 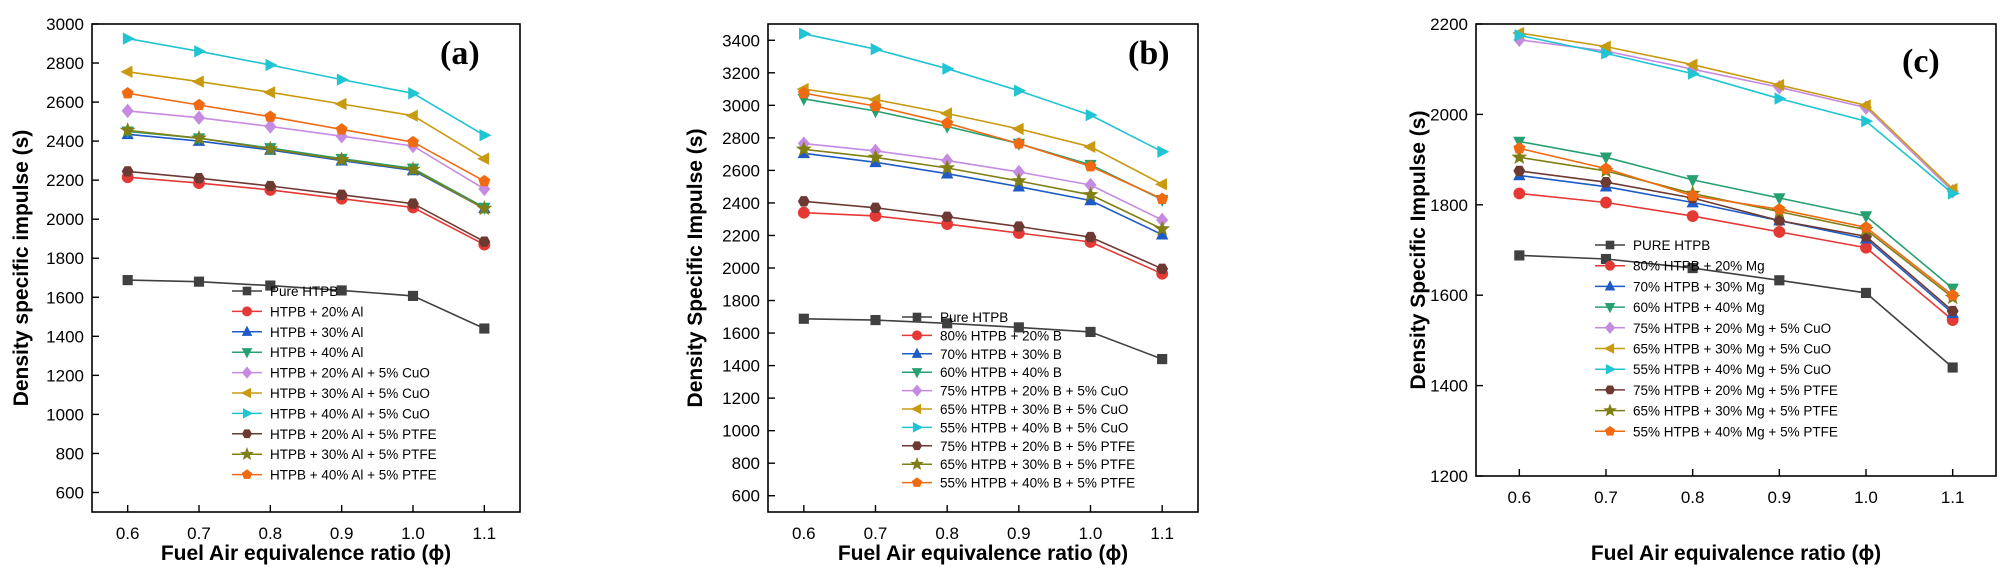 What do you see at coordinates (1732, 328) in the screenshot?
I see `panel-c-legend-label: 75% HTPB + 20% Mg + 5% CuO` at bounding box center [1732, 328].